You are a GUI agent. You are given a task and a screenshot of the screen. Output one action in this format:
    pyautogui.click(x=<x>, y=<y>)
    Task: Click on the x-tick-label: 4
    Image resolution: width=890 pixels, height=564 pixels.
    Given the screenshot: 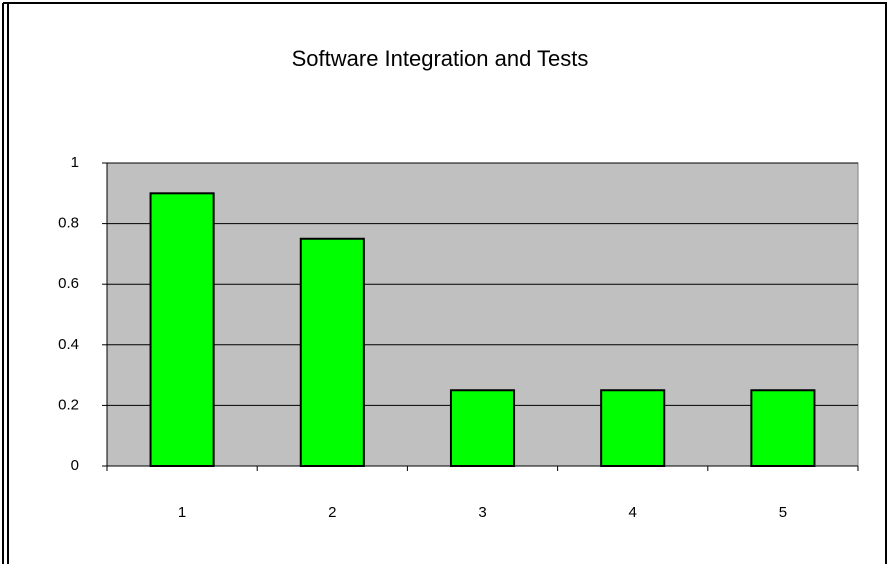 What is the action you would take?
    pyautogui.click(x=633, y=512)
    